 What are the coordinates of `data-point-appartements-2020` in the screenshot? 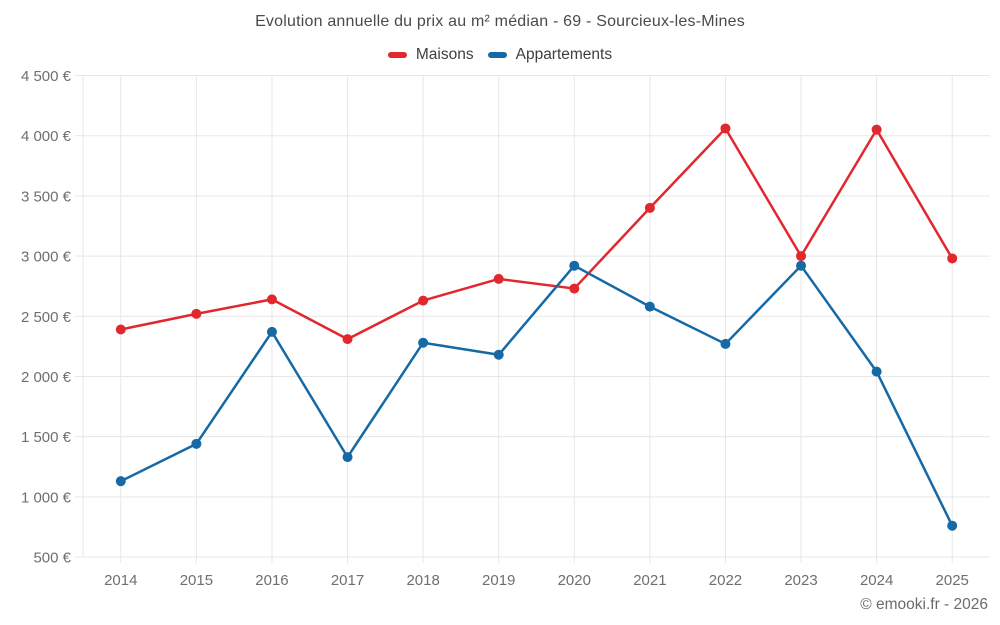 It's located at (574, 265).